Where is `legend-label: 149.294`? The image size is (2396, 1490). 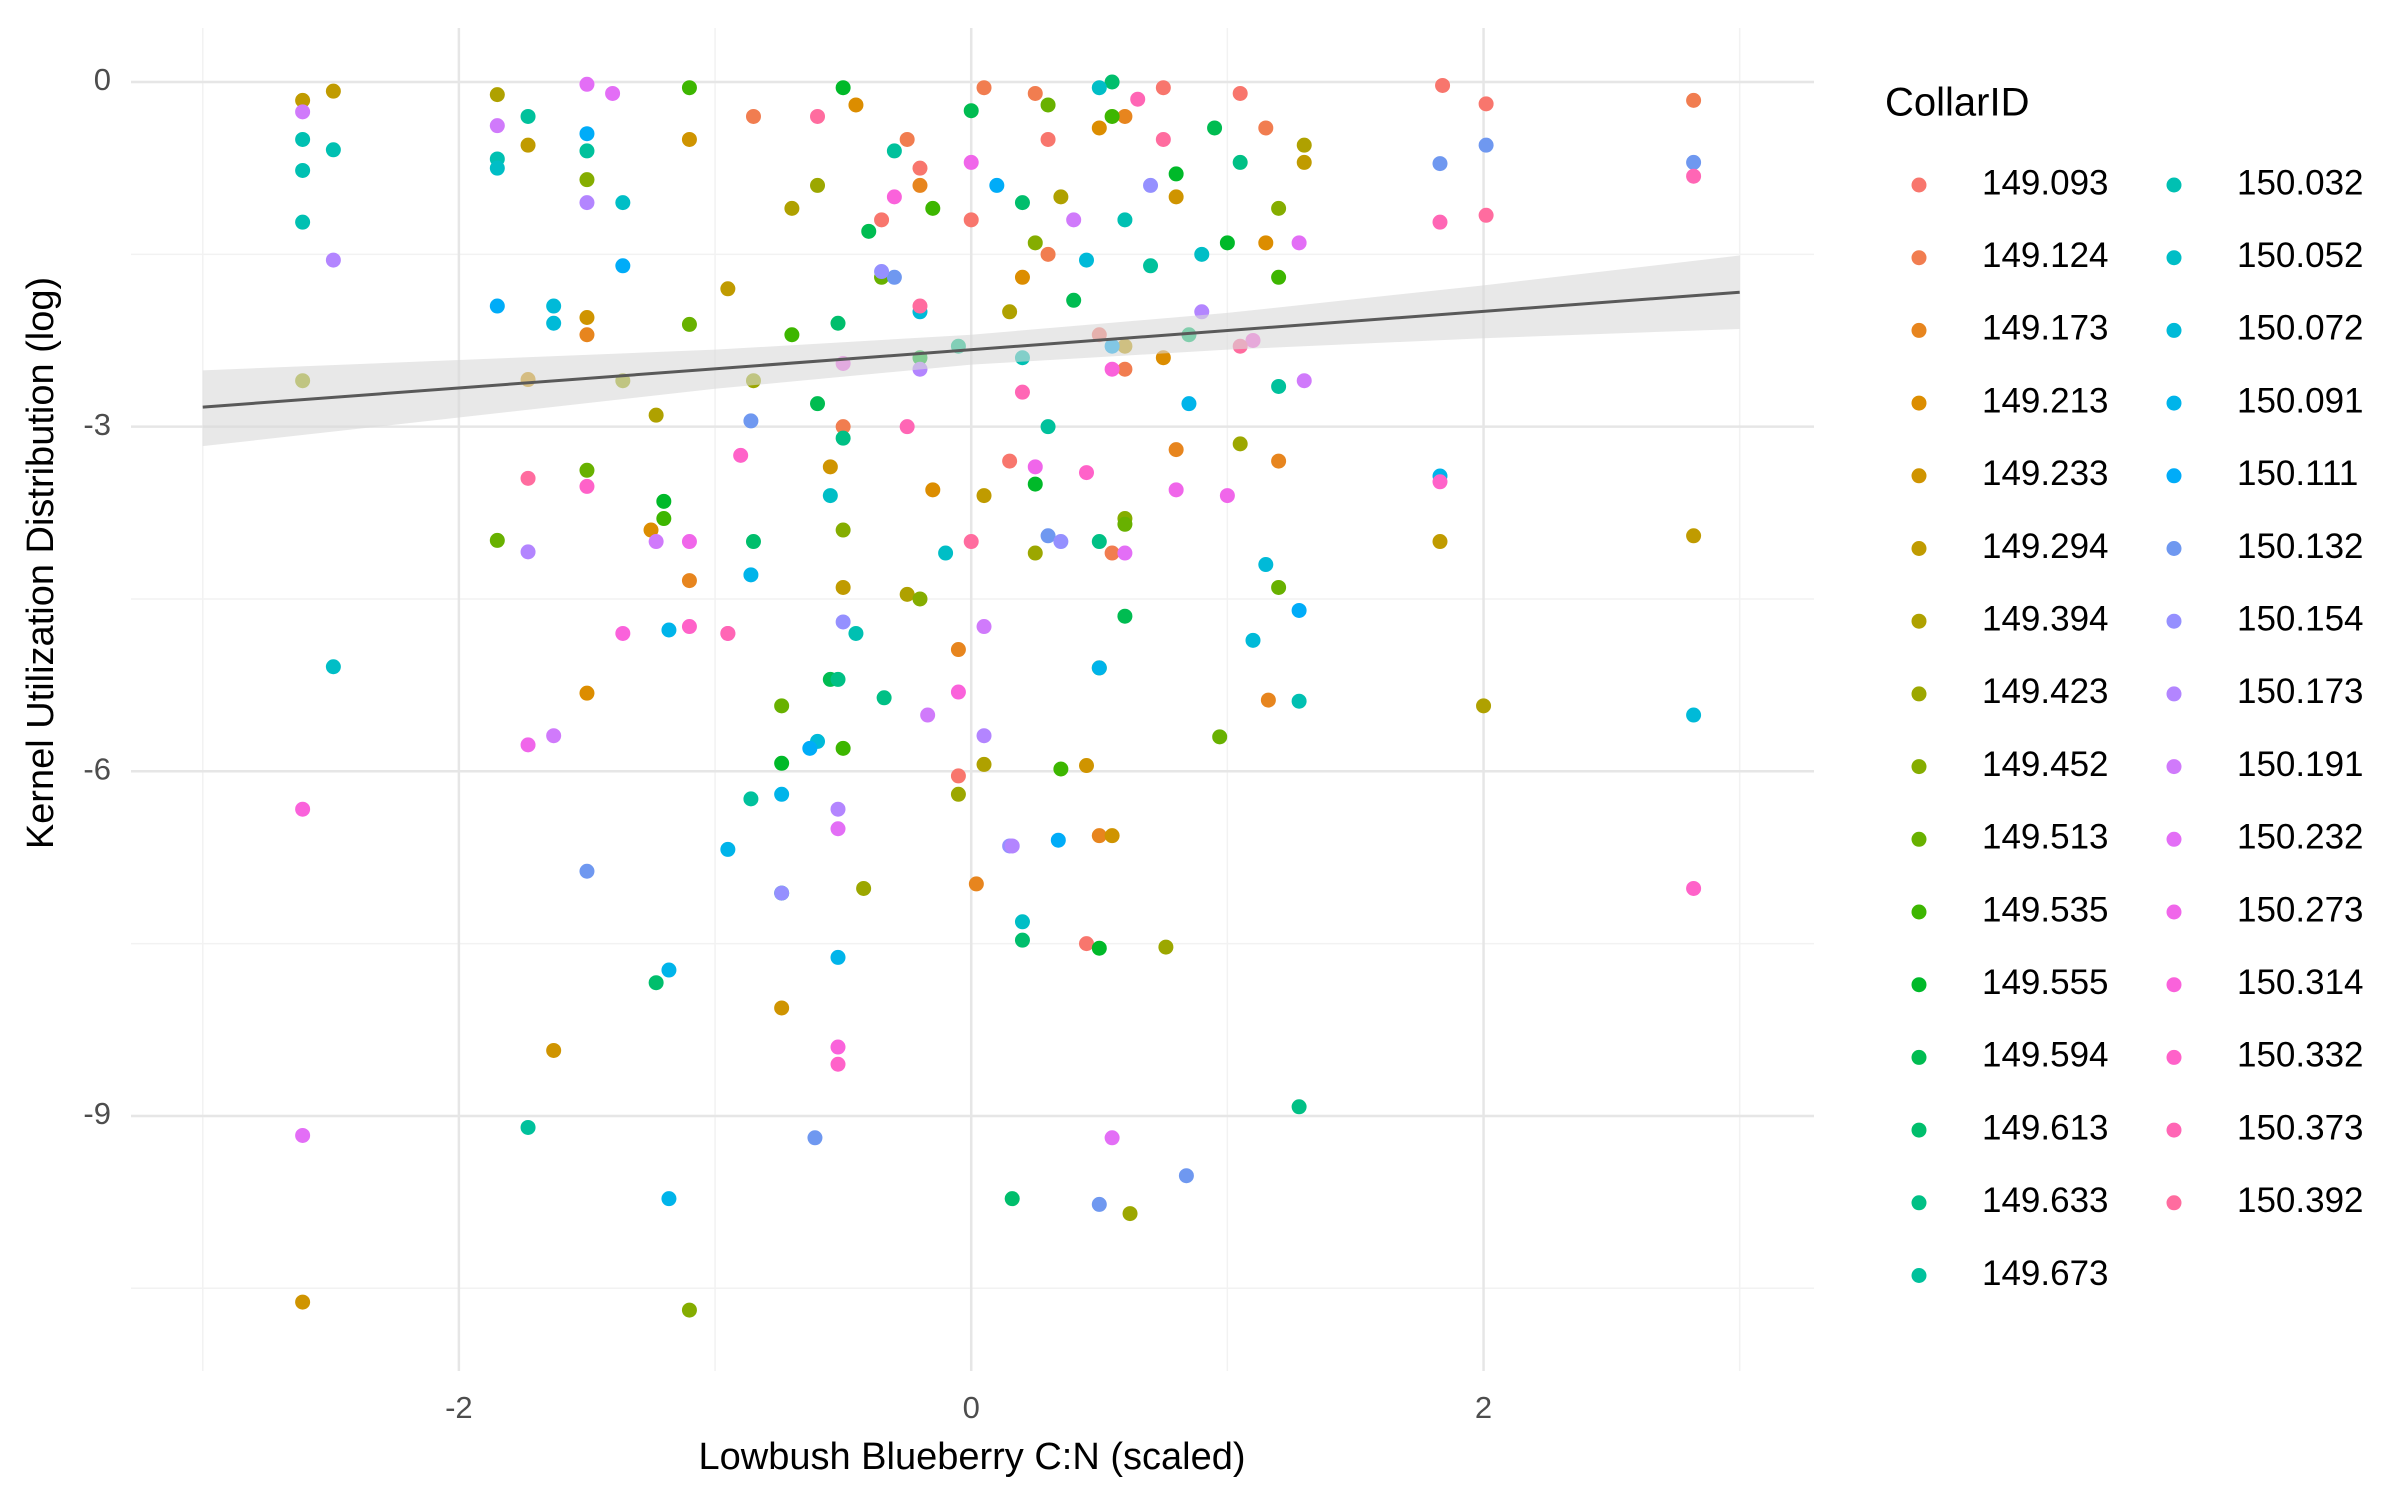 legend-label: 149.294 is located at coordinates (2045, 546).